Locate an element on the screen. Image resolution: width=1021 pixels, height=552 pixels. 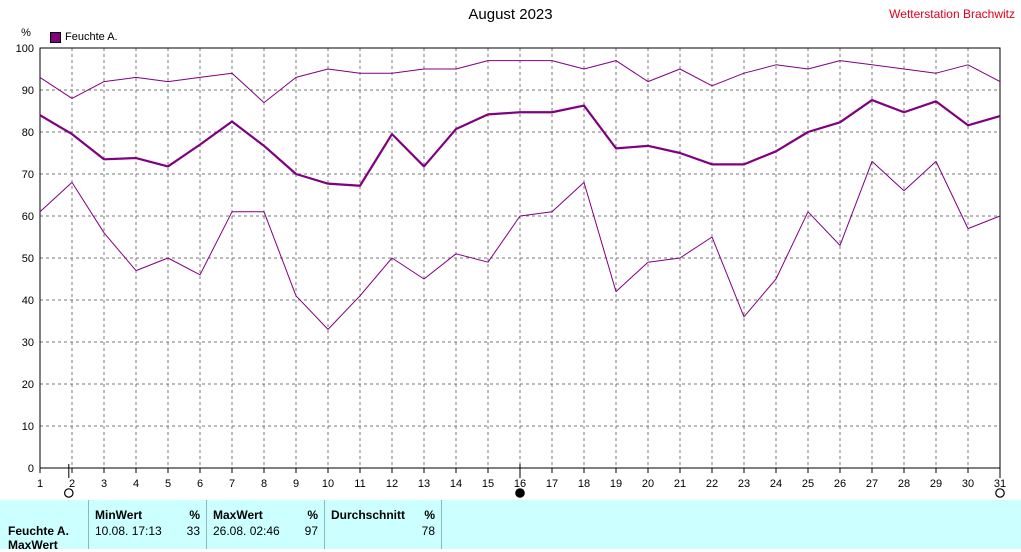
y-tick-label: 20 is located at coordinates (28, 385).